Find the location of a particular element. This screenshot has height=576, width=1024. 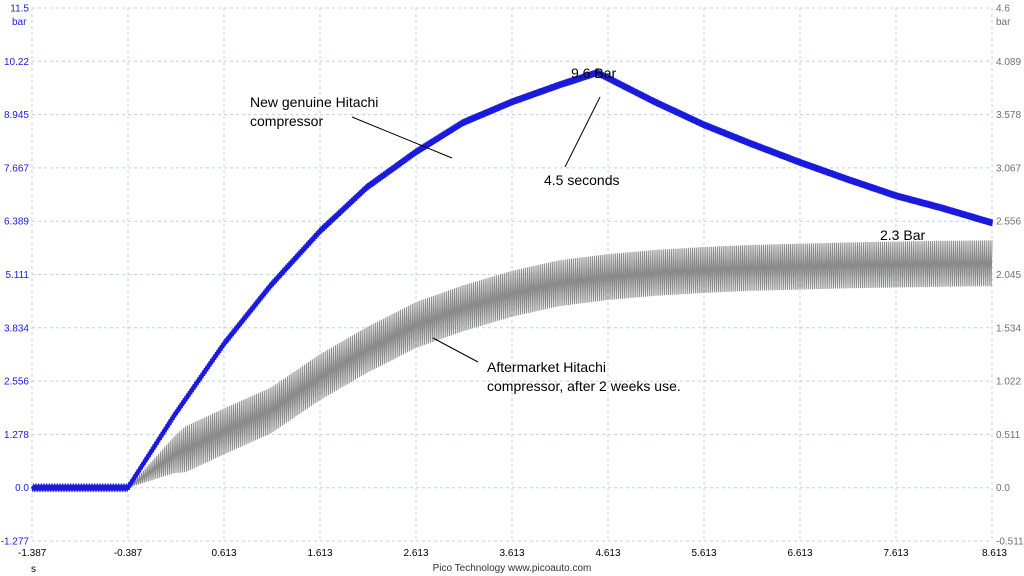

right-tick-label: 2.045 is located at coordinates (1008, 275).